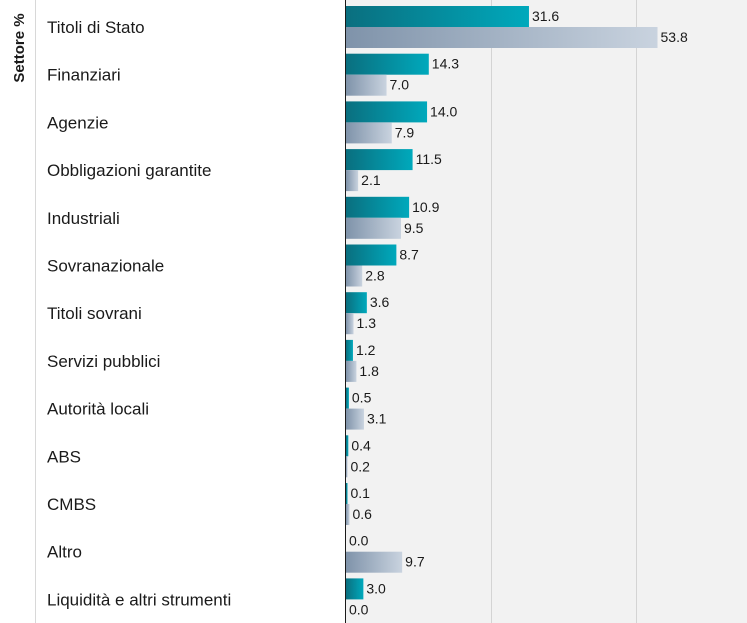  Describe the element at coordinates (369, 371) in the screenshot. I see `value-label: 1.8` at that location.